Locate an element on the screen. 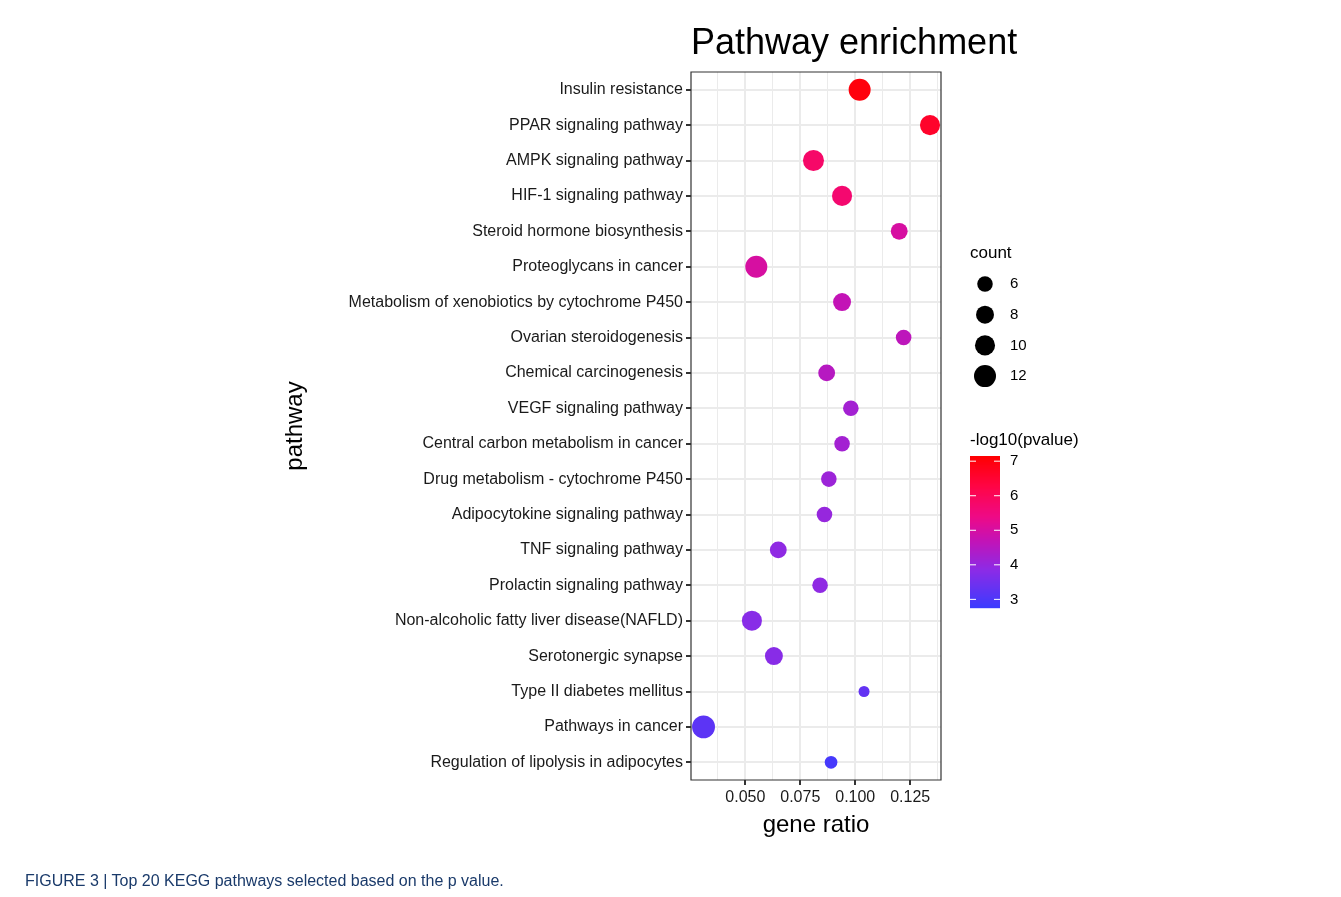 The image size is (1341, 897). y-tick-label: Chemical carcinogenesis is located at coordinates (594, 372).